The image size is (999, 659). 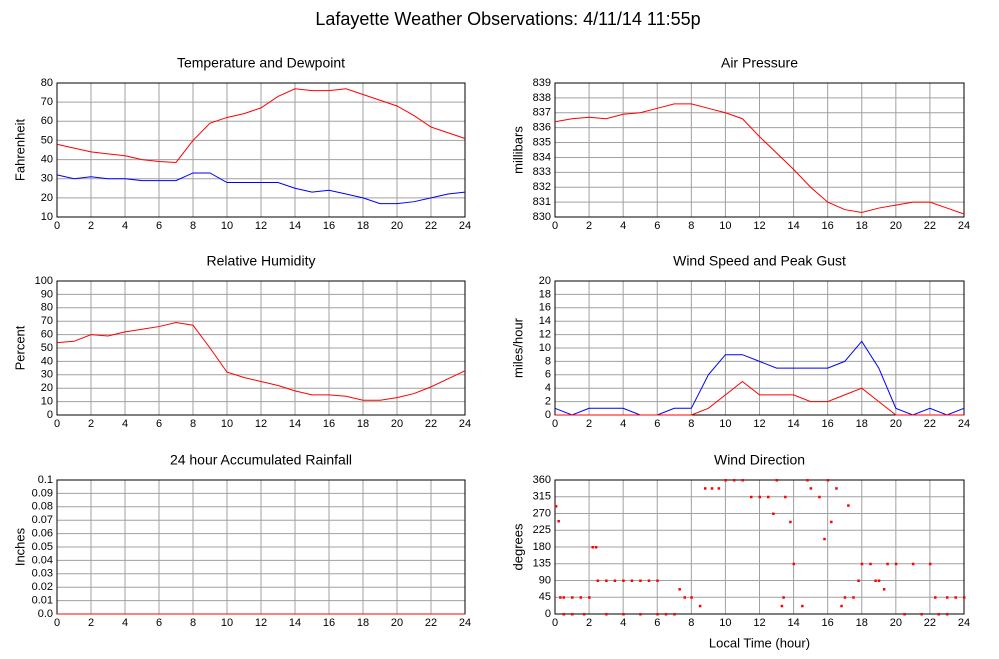 What do you see at coordinates (542, 202) in the screenshot?
I see `y-tick-label: 831` at bounding box center [542, 202].